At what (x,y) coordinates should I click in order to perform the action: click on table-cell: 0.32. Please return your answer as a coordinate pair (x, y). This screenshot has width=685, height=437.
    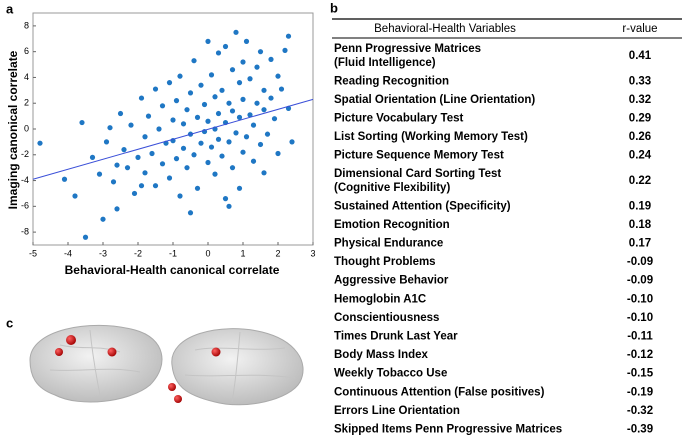
    Looking at the image, I should click on (640, 100).